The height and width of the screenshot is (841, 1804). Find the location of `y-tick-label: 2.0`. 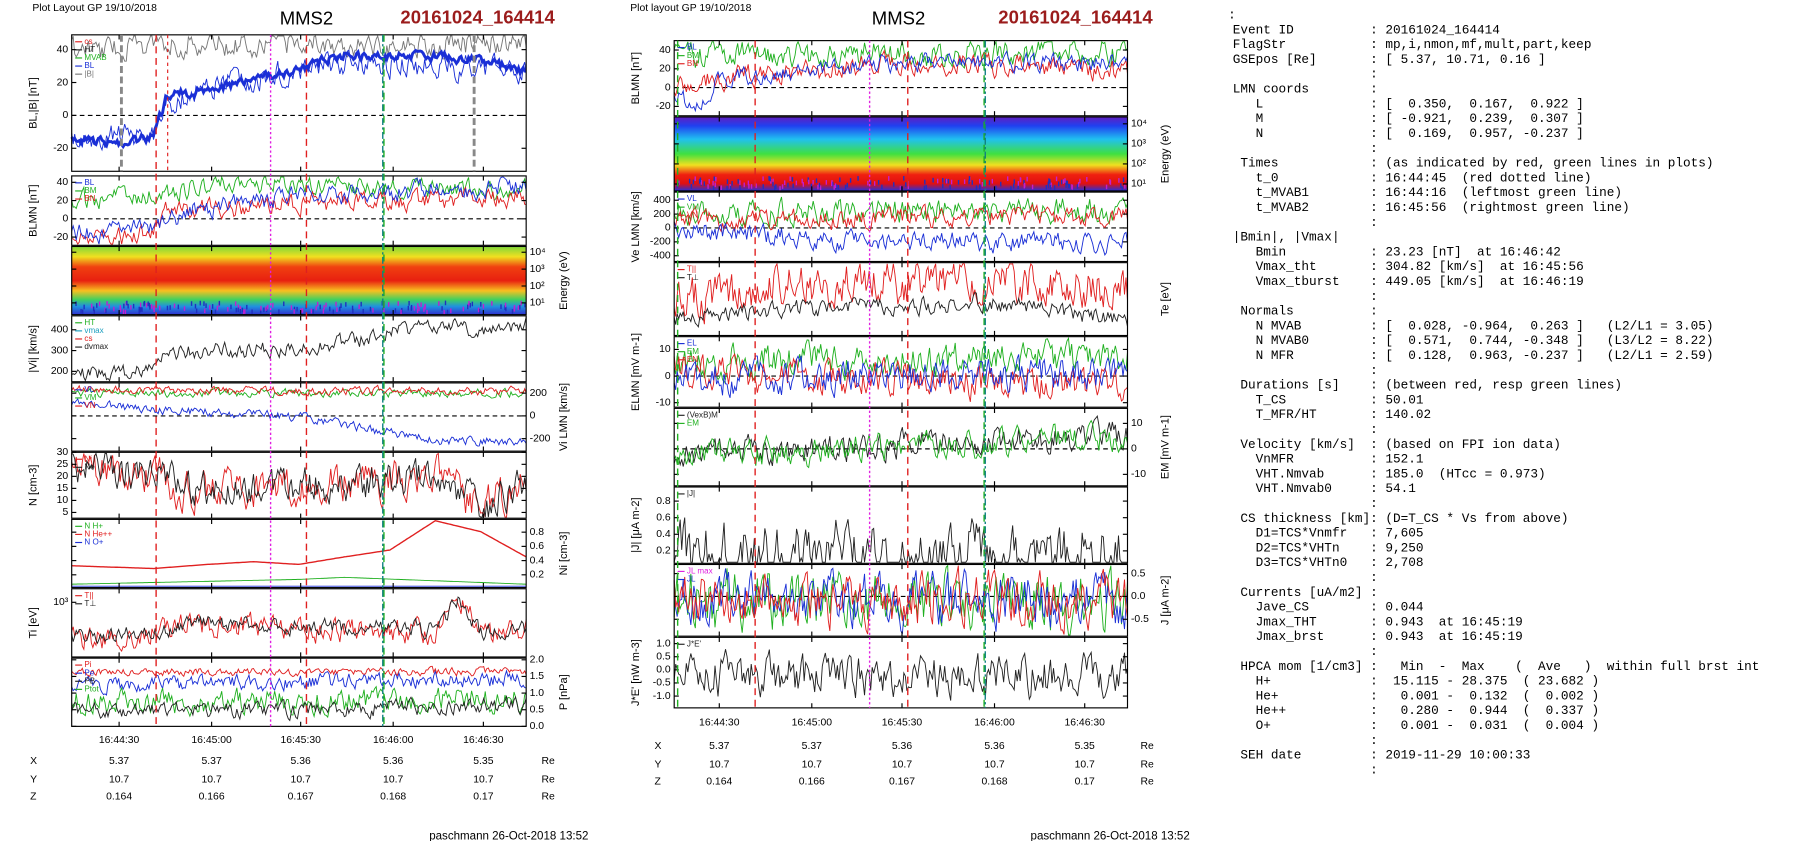

y-tick-label: 2.0 is located at coordinates (537, 660).